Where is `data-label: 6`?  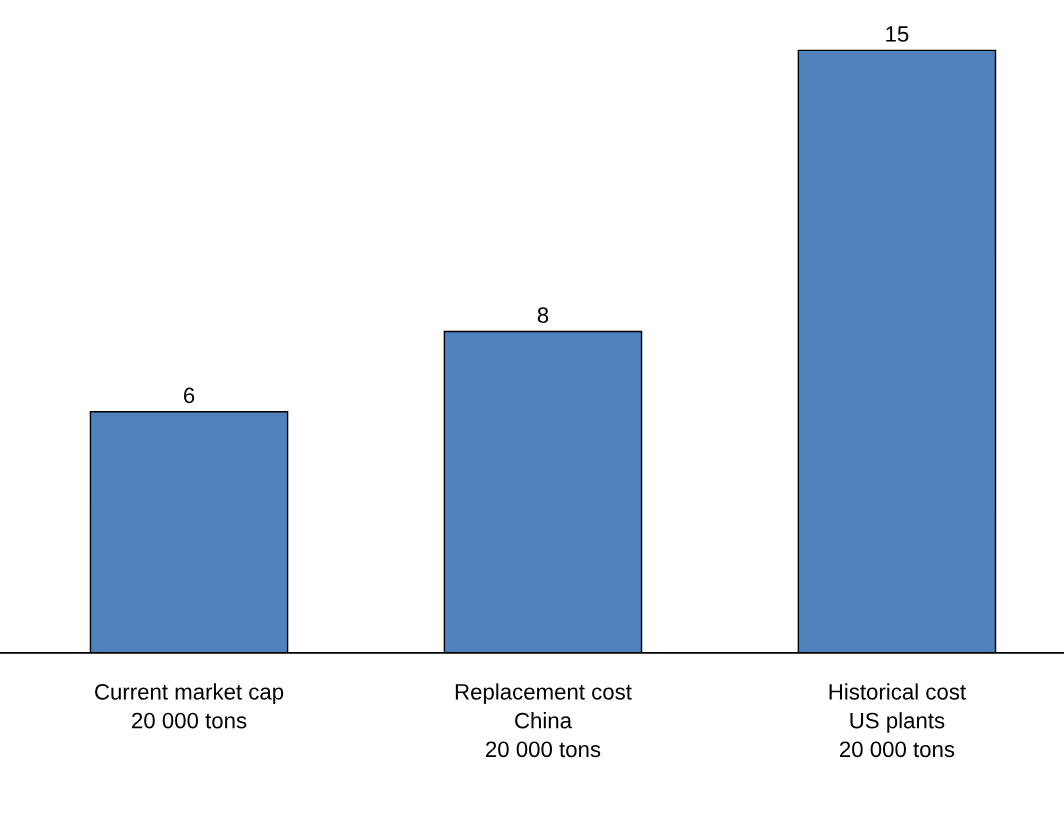 data-label: 6 is located at coordinates (189, 395).